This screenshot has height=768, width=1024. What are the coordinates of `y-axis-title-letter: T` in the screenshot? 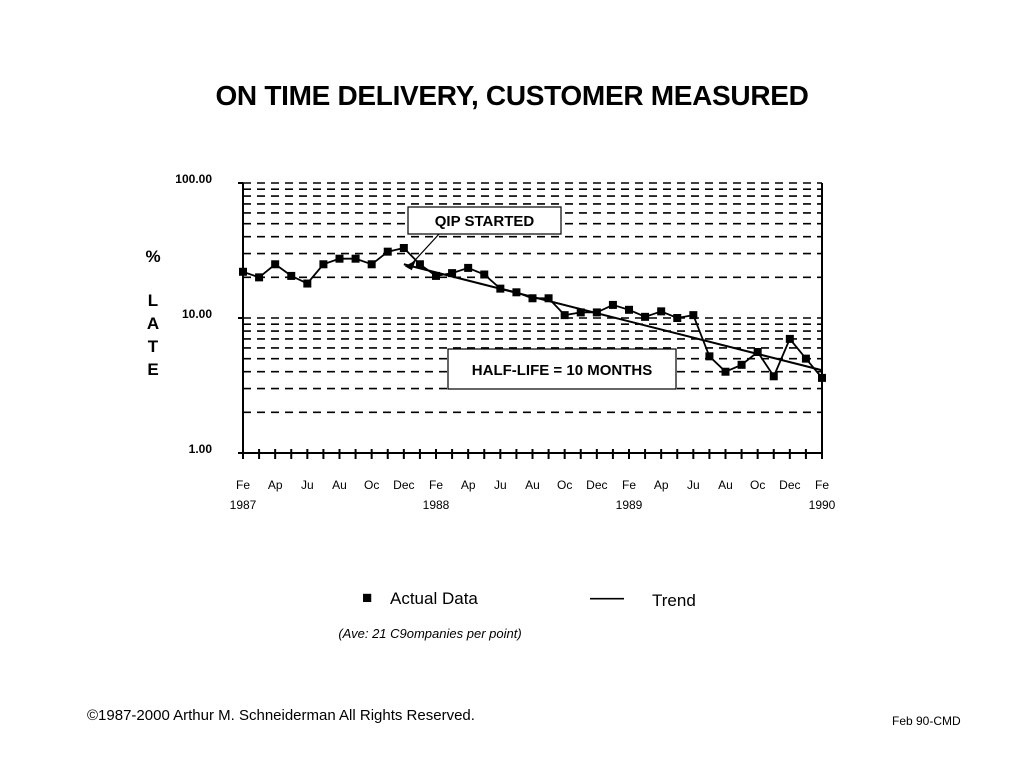 It's located at (153, 346).